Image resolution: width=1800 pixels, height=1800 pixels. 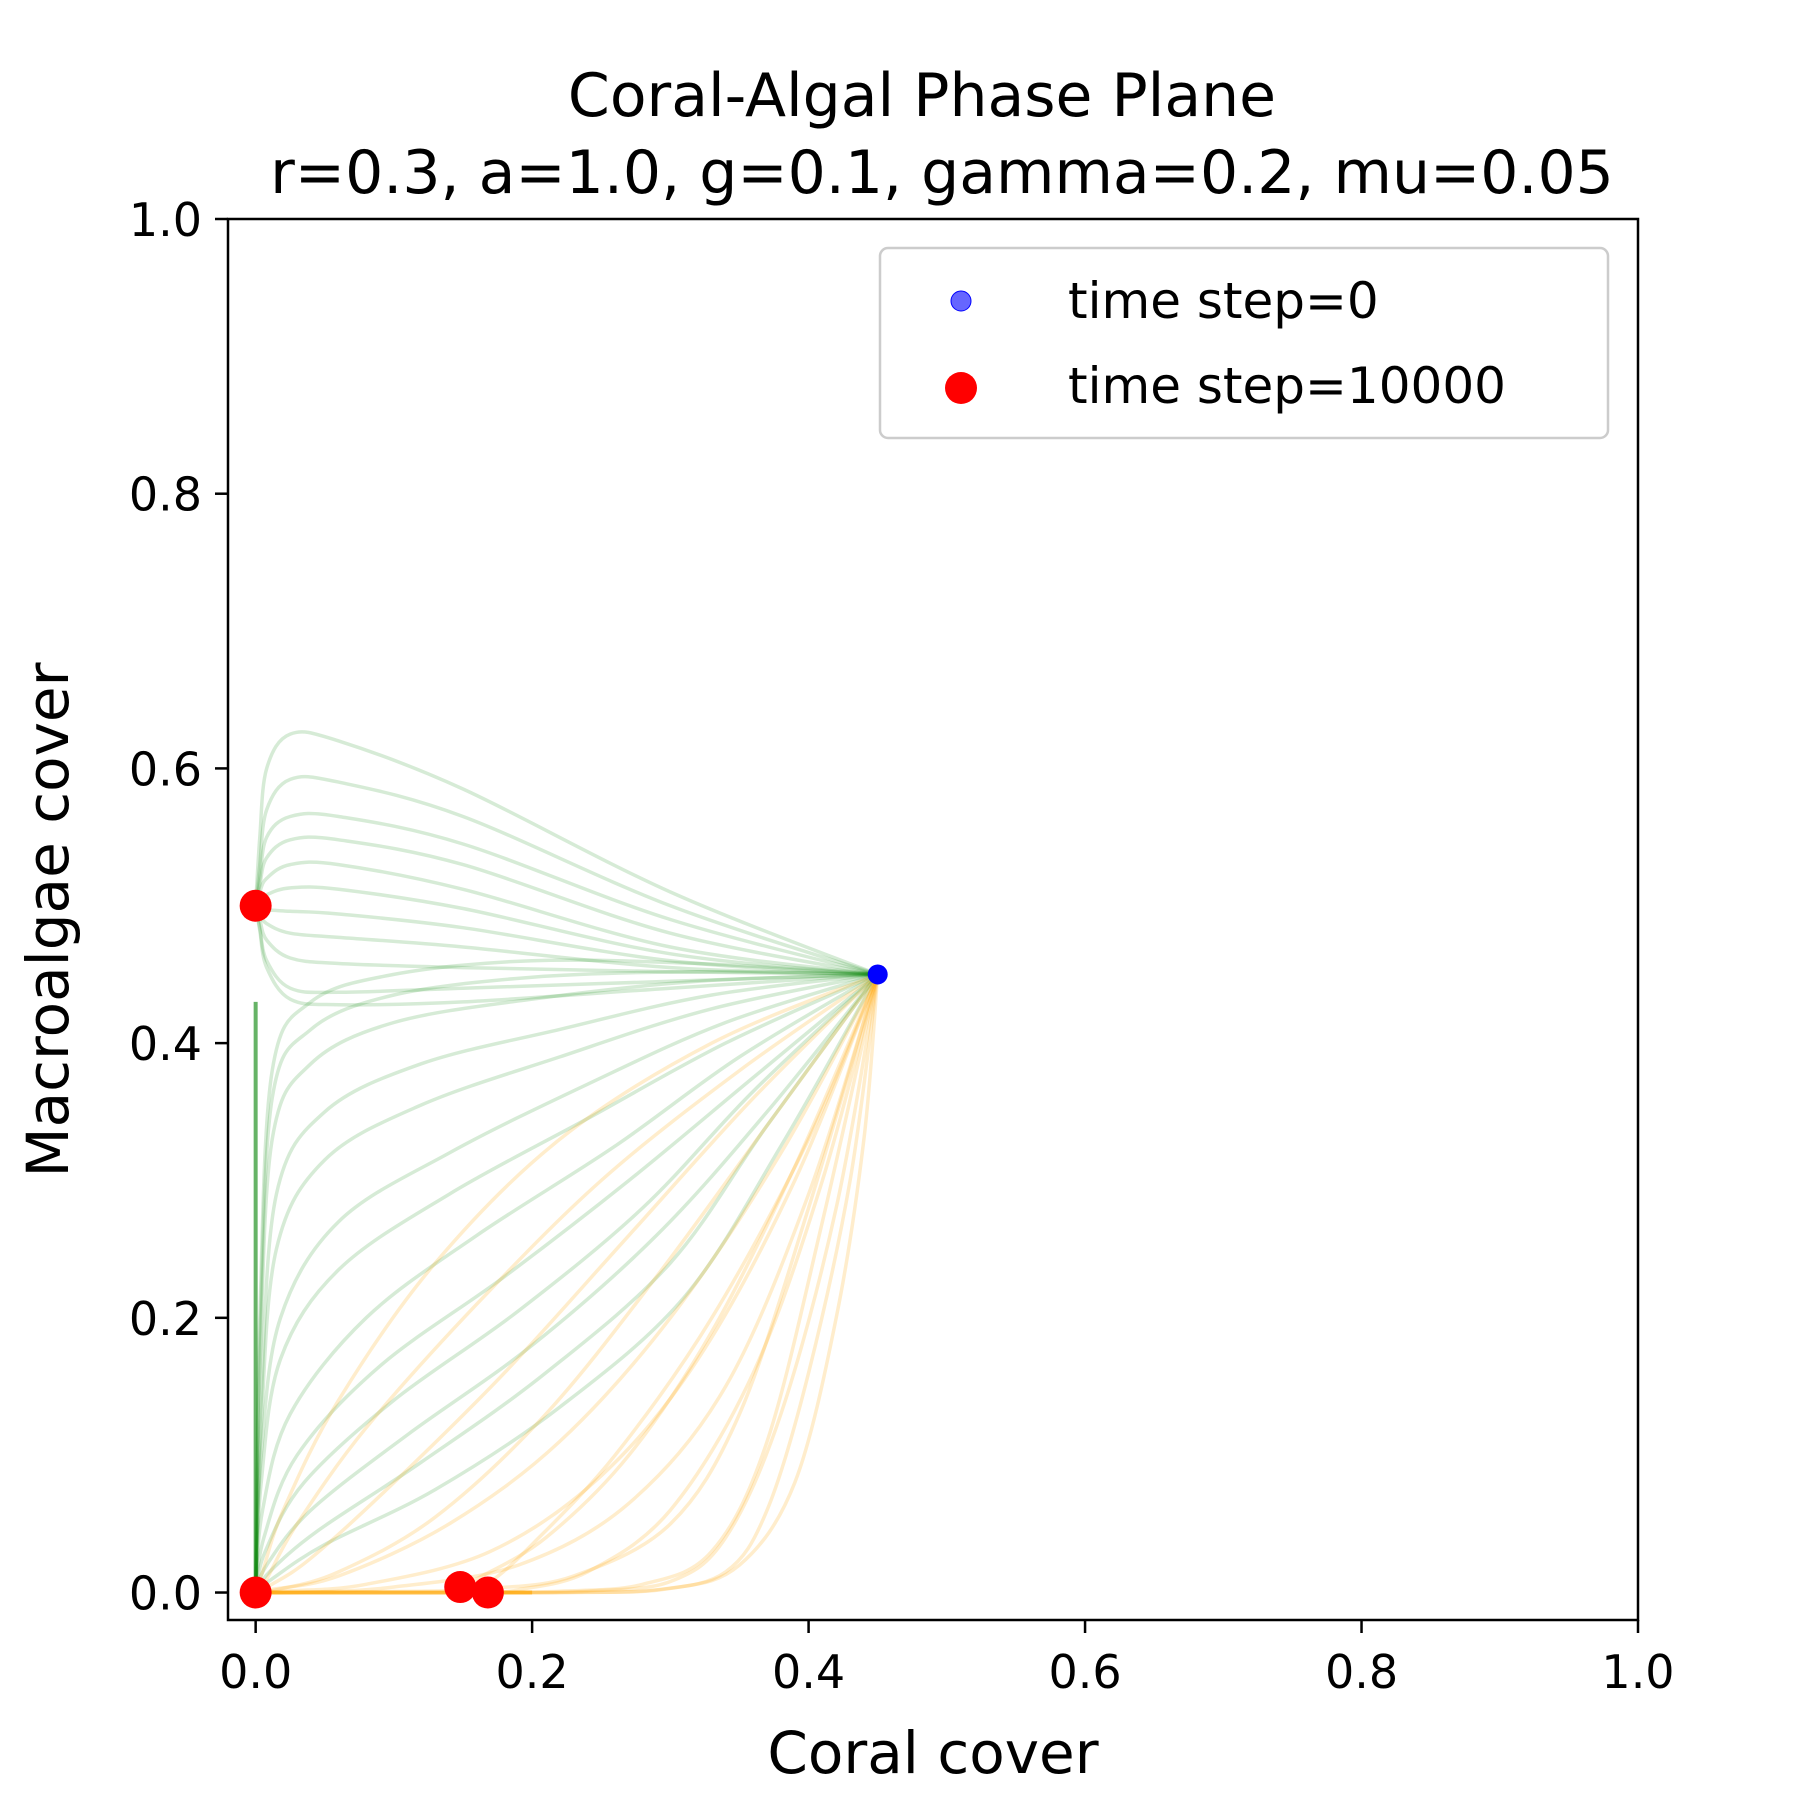 What do you see at coordinates (165, 220) in the screenshot?
I see `y-tick-label: 1.0` at bounding box center [165, 220].